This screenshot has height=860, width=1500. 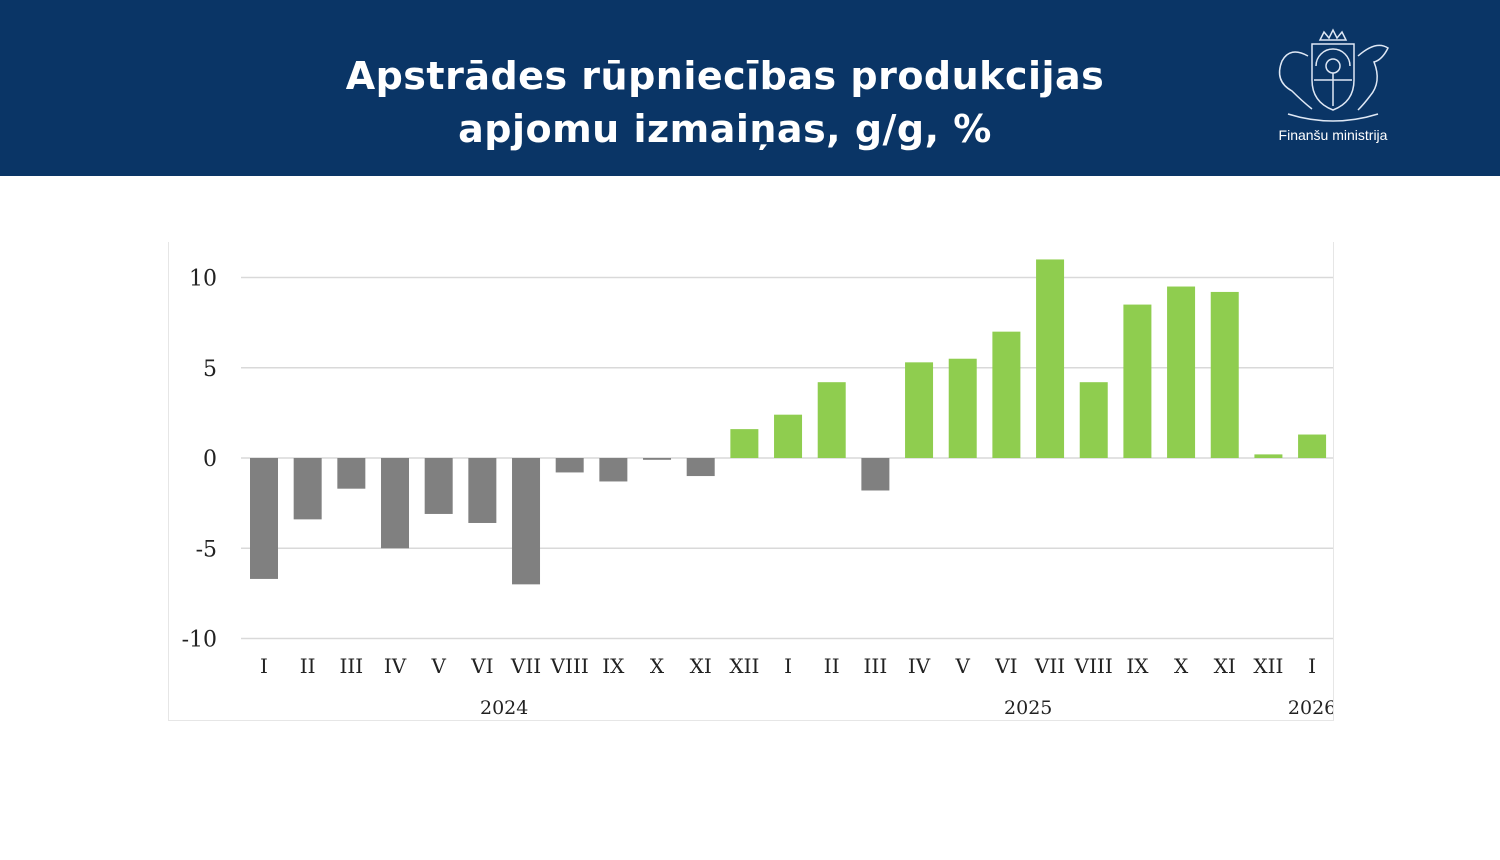 What do you see at coordinates (504, 708) in the screenshot?
I see `year-label: 2024` at bounding box center [504, 708].